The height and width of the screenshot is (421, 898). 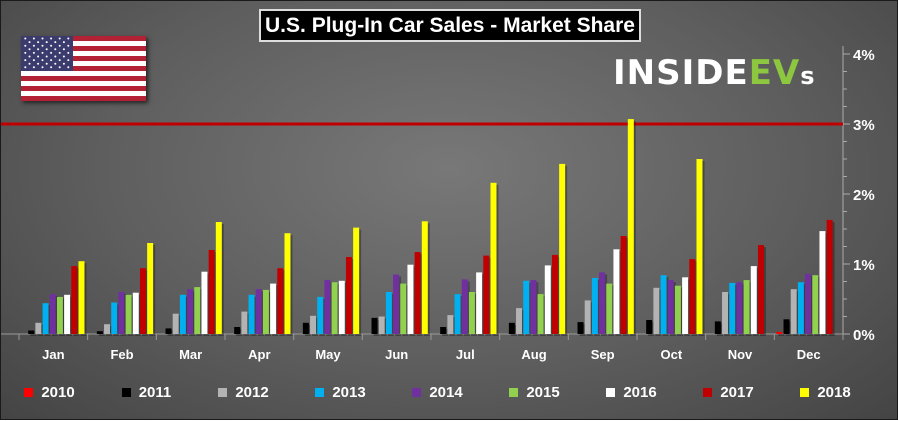 I want to click on y-tick-label: 1%, so click(x=864, y=265).